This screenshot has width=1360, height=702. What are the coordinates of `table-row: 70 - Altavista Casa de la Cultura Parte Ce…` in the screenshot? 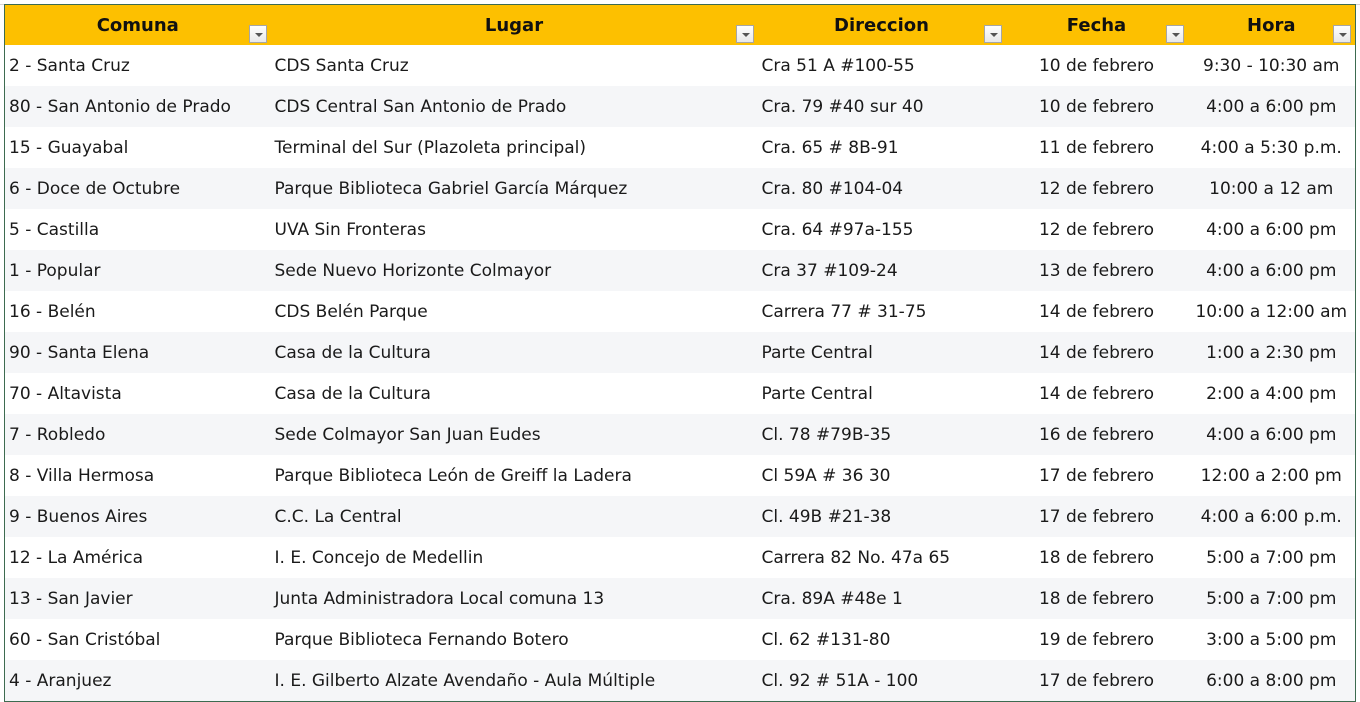 It's located at (680, 393).